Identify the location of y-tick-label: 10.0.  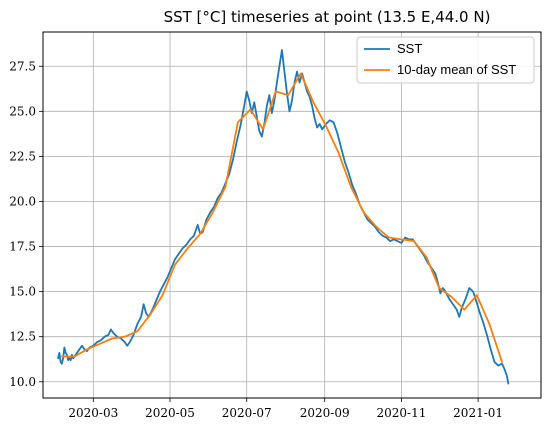
(22, 382).